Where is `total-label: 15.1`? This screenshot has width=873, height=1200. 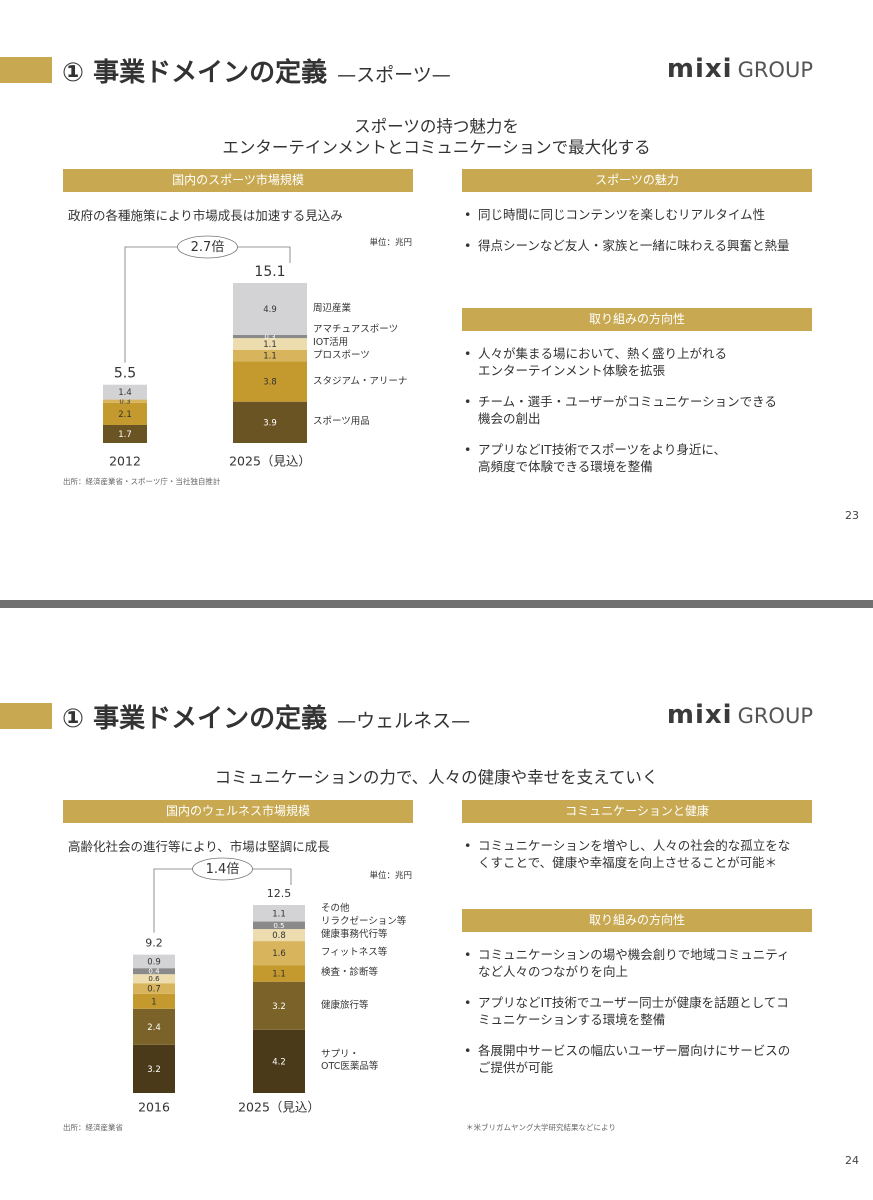
total-label: 15.1 is located at coordinates (269, 272).